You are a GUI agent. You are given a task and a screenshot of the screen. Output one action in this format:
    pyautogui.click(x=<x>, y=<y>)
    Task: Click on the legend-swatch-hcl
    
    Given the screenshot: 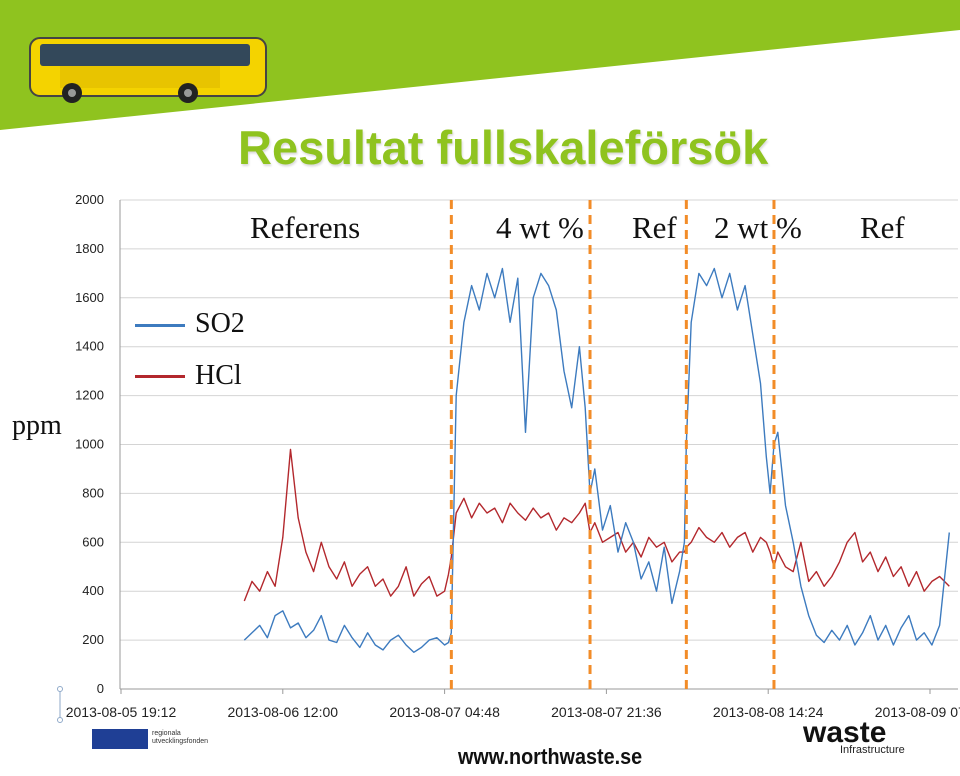 What is the action you would take?
    pyautogui.click(x=160, y=376)
    